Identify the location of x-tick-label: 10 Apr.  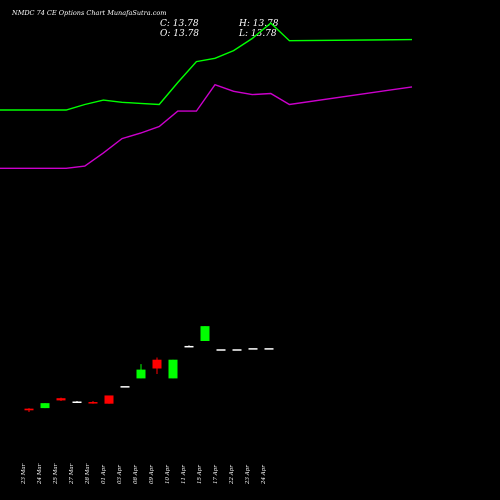
(168, 474).